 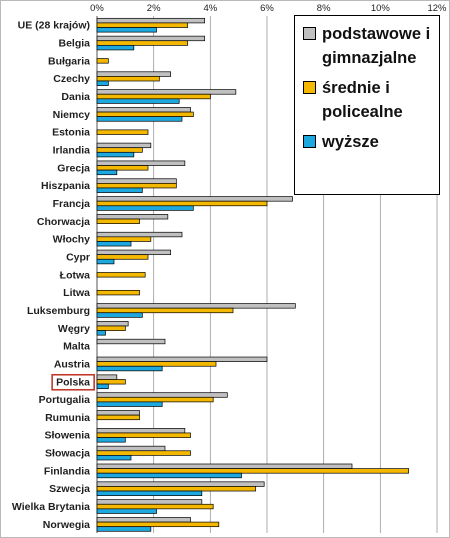 I want to click on legend-swatch-podstawowe, so click(x=309, y=33).